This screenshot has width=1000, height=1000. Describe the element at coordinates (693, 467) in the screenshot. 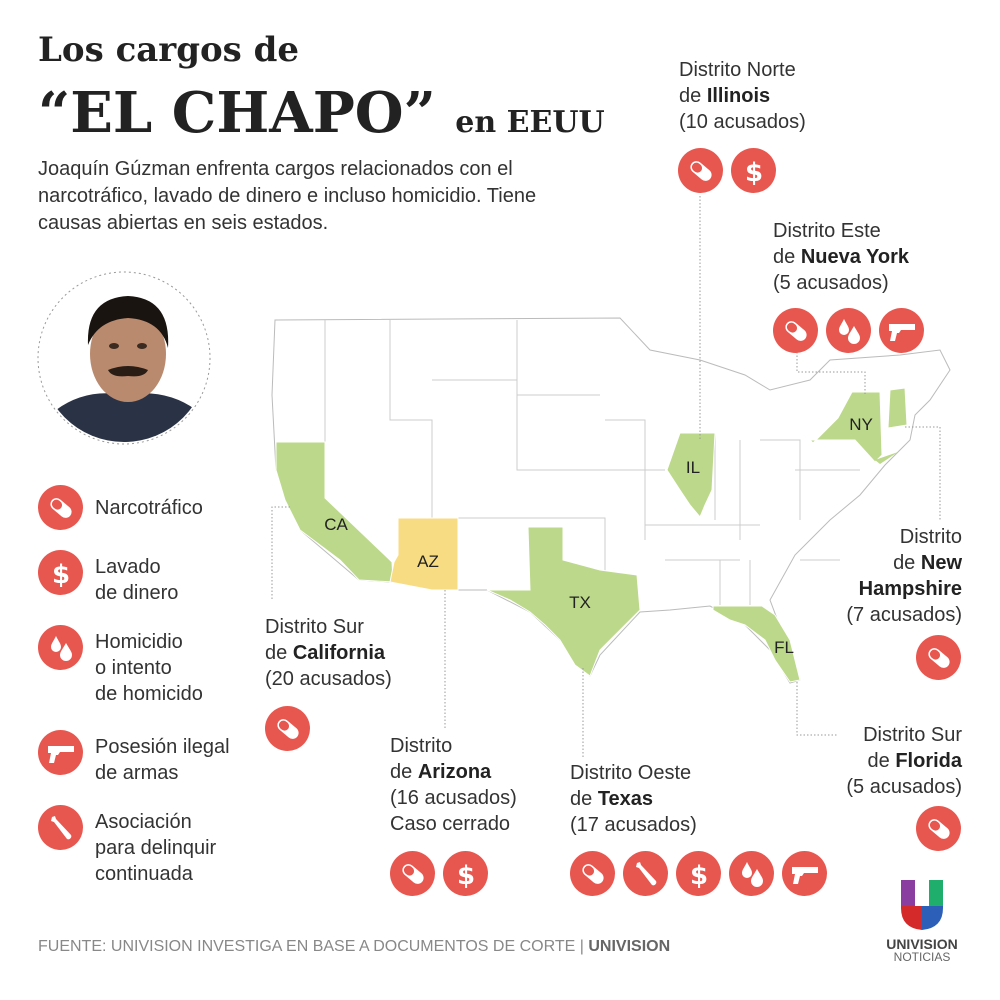

I see `state-label-il: IL` at that location.